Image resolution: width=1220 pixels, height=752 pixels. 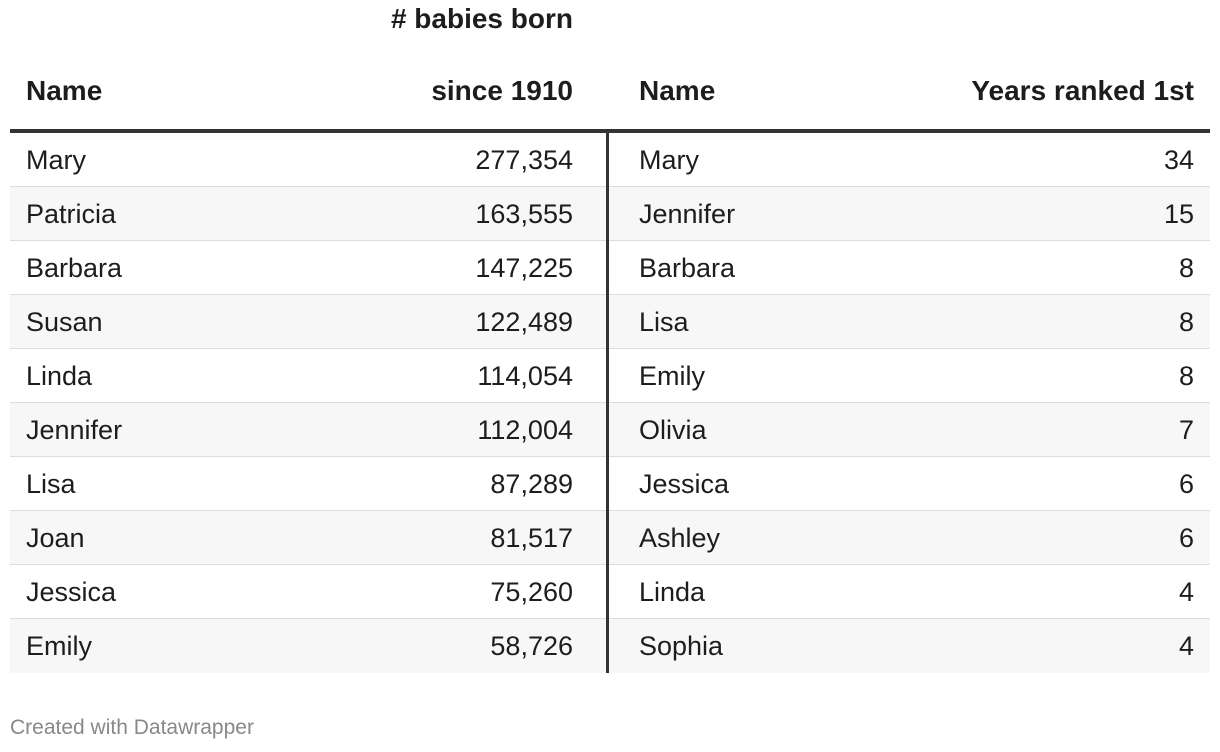 I want to click on footer-credit: Created with Datawrapper, so click(x=132, y=727).